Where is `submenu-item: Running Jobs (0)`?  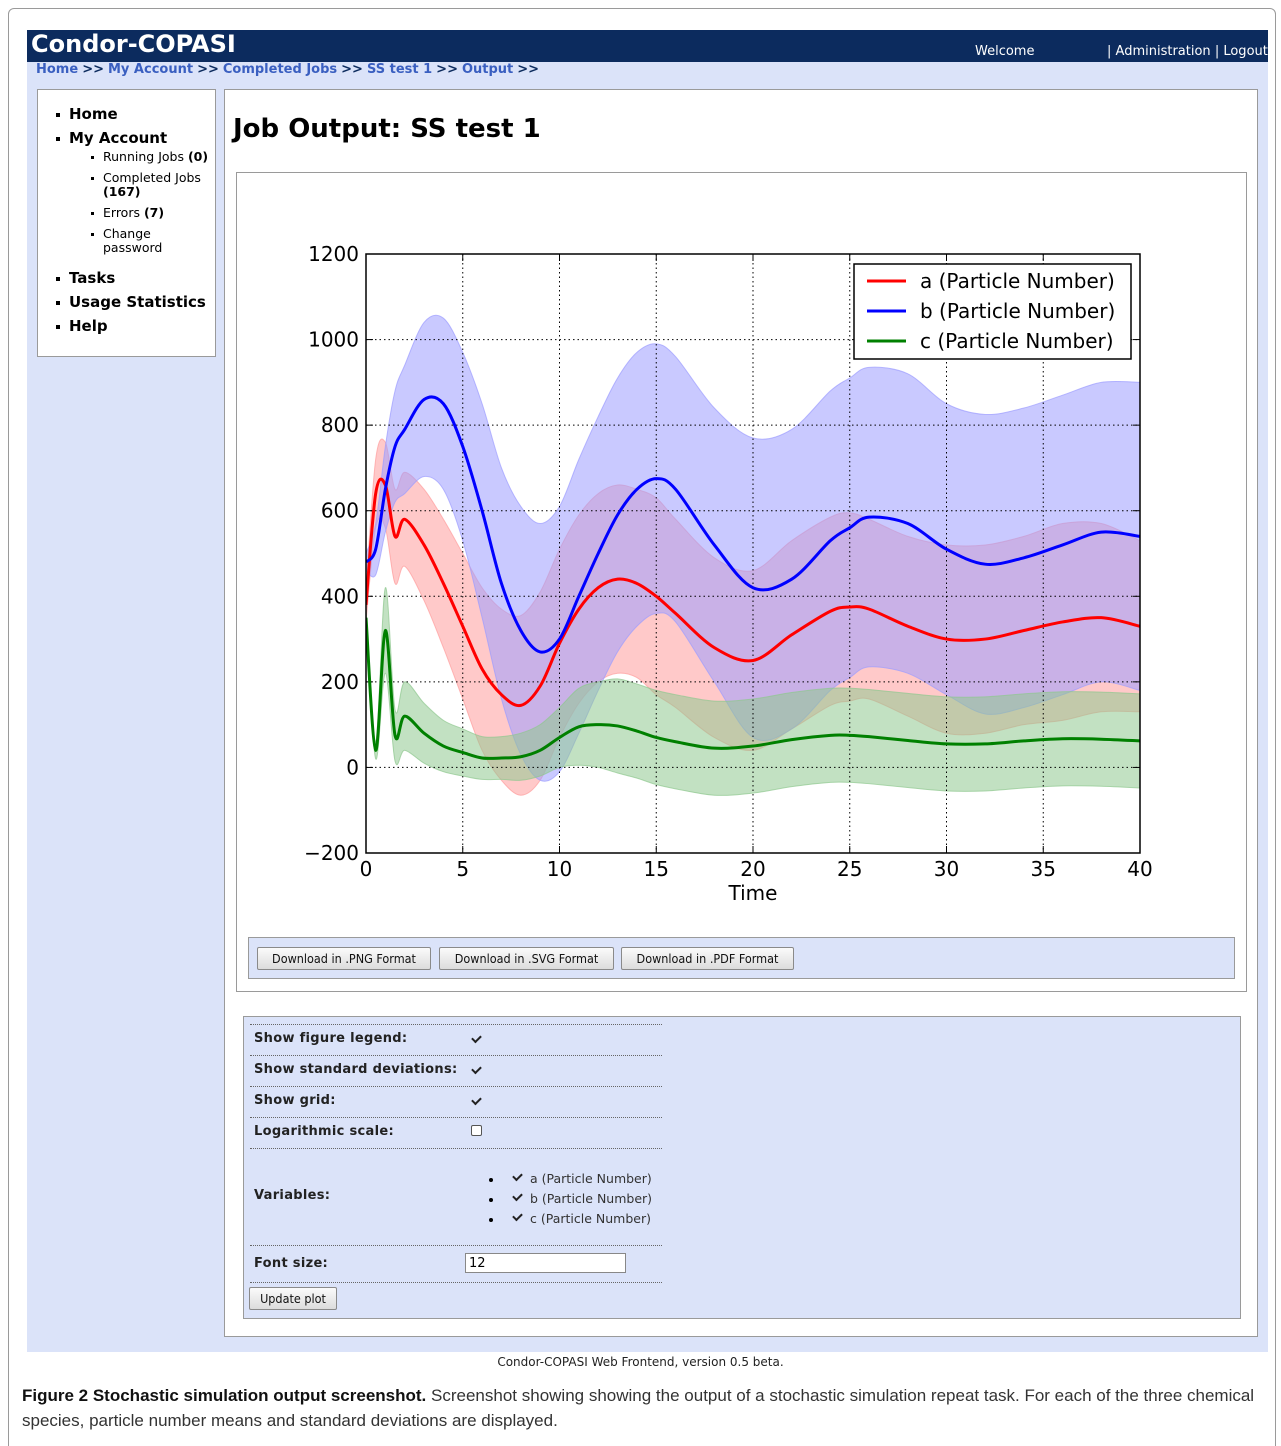 submenu-item: Running Jobs (0) is located at coordinates (151, 157).